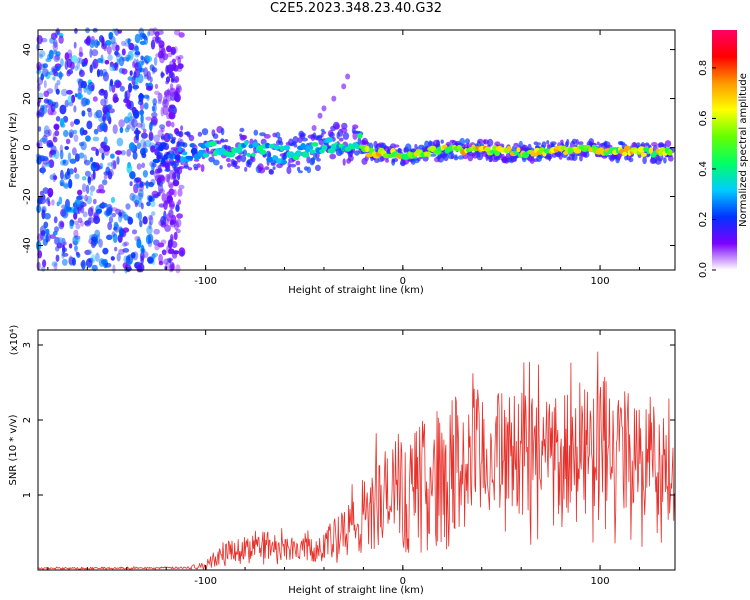  What do you see at coordinates (27, 245) in the screenshot?
I see `spectrogram-y-tick-label: -40` at bounding box center [27, 245].